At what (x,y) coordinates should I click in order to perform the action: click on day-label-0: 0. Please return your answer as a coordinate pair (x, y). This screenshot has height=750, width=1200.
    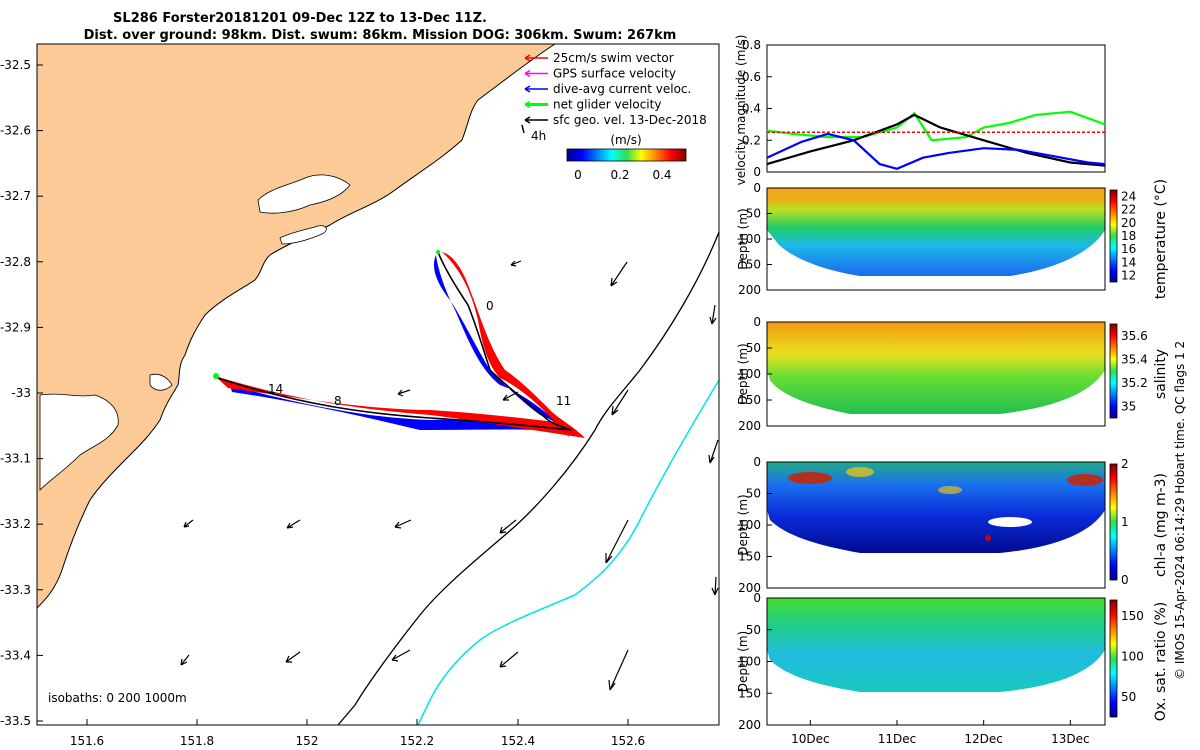
    Looking at the image, I should click on (490, 306).